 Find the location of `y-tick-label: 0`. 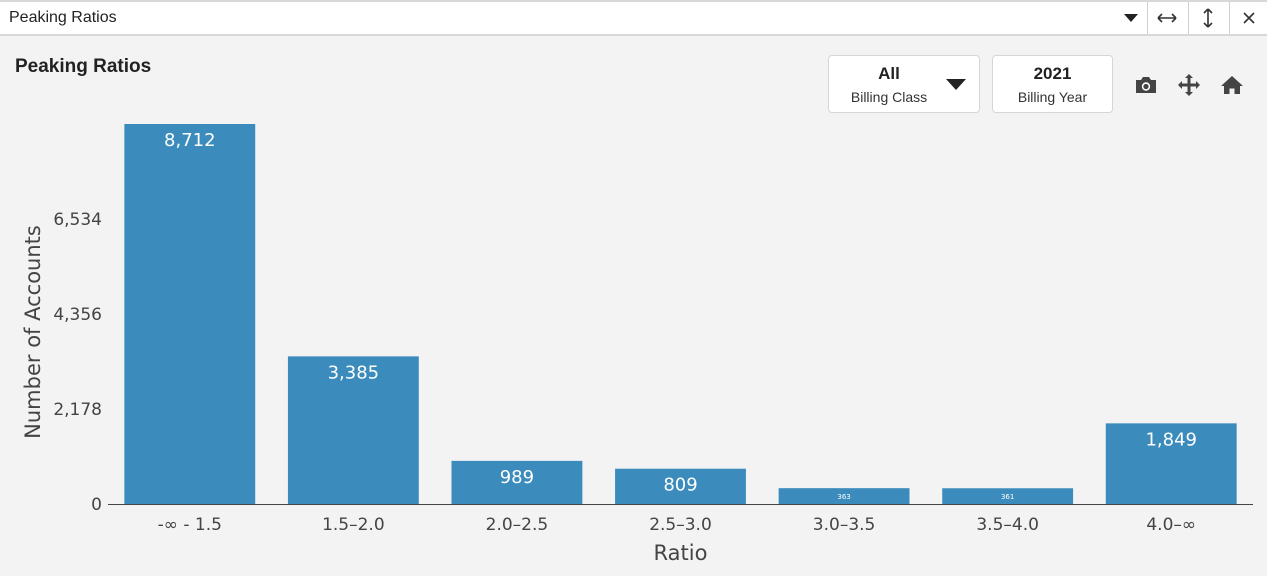

y-tick-label: 0 is located at coordinates (96, 505).